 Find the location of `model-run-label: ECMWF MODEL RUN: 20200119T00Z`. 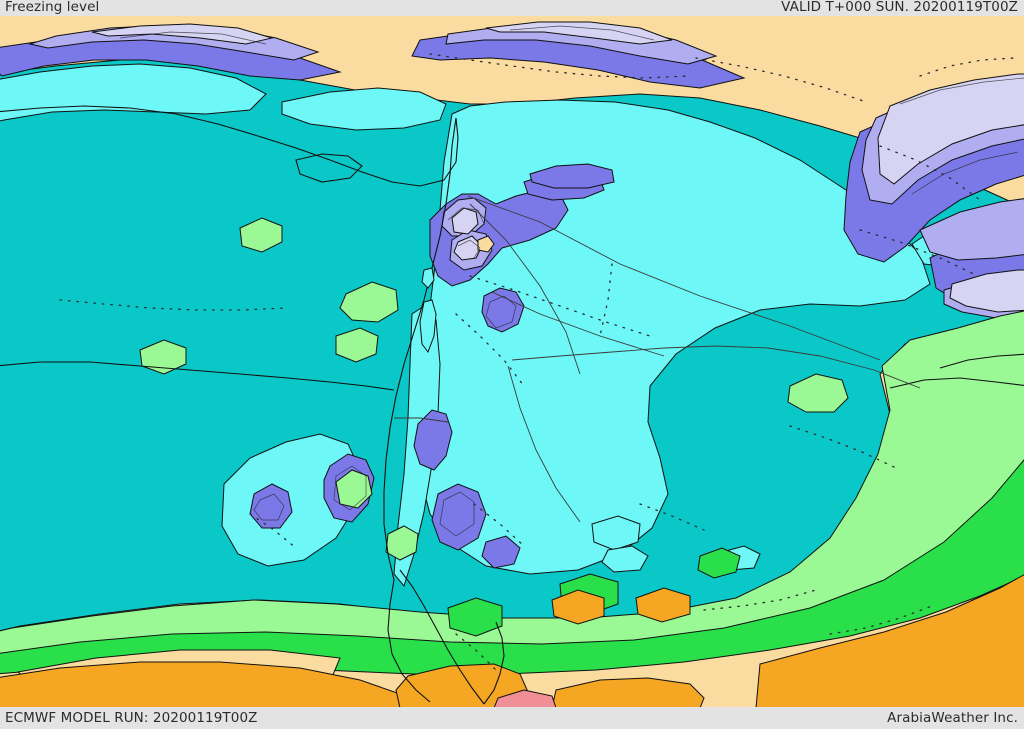

model-run-label: ECMWF MODEL RUN: 20200119T00Z is located at coordinates (131, 718).